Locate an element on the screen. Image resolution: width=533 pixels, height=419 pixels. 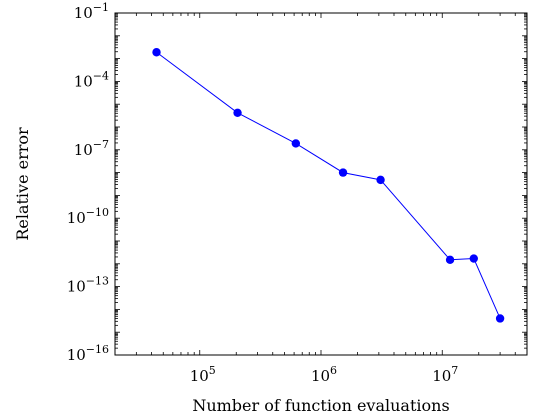
x-tick-label: 10⁶ is located at coordinates (324, 374).